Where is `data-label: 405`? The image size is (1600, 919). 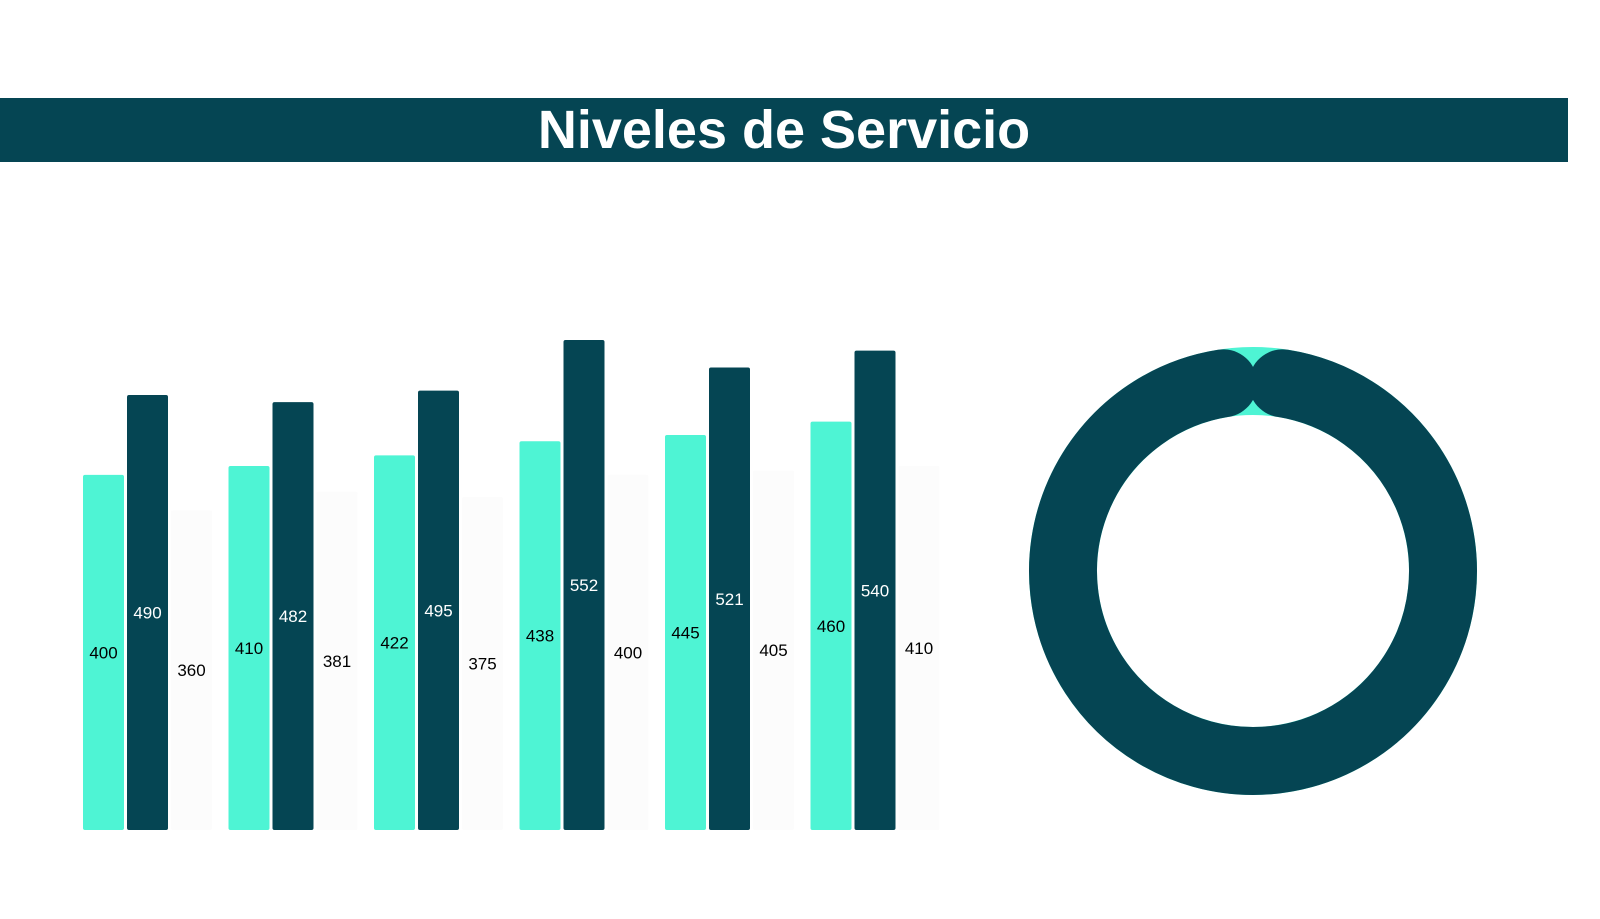 data-label: 405 is located at coordinates (773, 650).